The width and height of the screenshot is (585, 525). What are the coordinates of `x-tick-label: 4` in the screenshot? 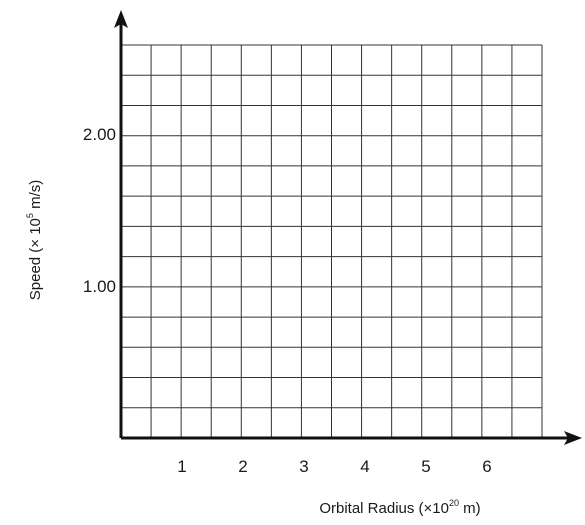 It's located at (364, 466).